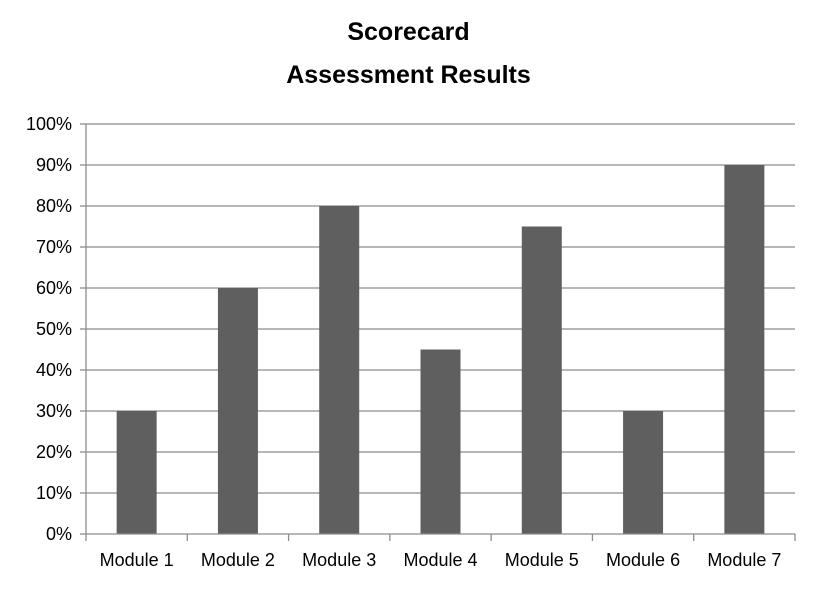  What do you see at coordinates (238, 560) in the screenshot?
I see `x-tick-label: Module 2` at bounding box center [238, 560].